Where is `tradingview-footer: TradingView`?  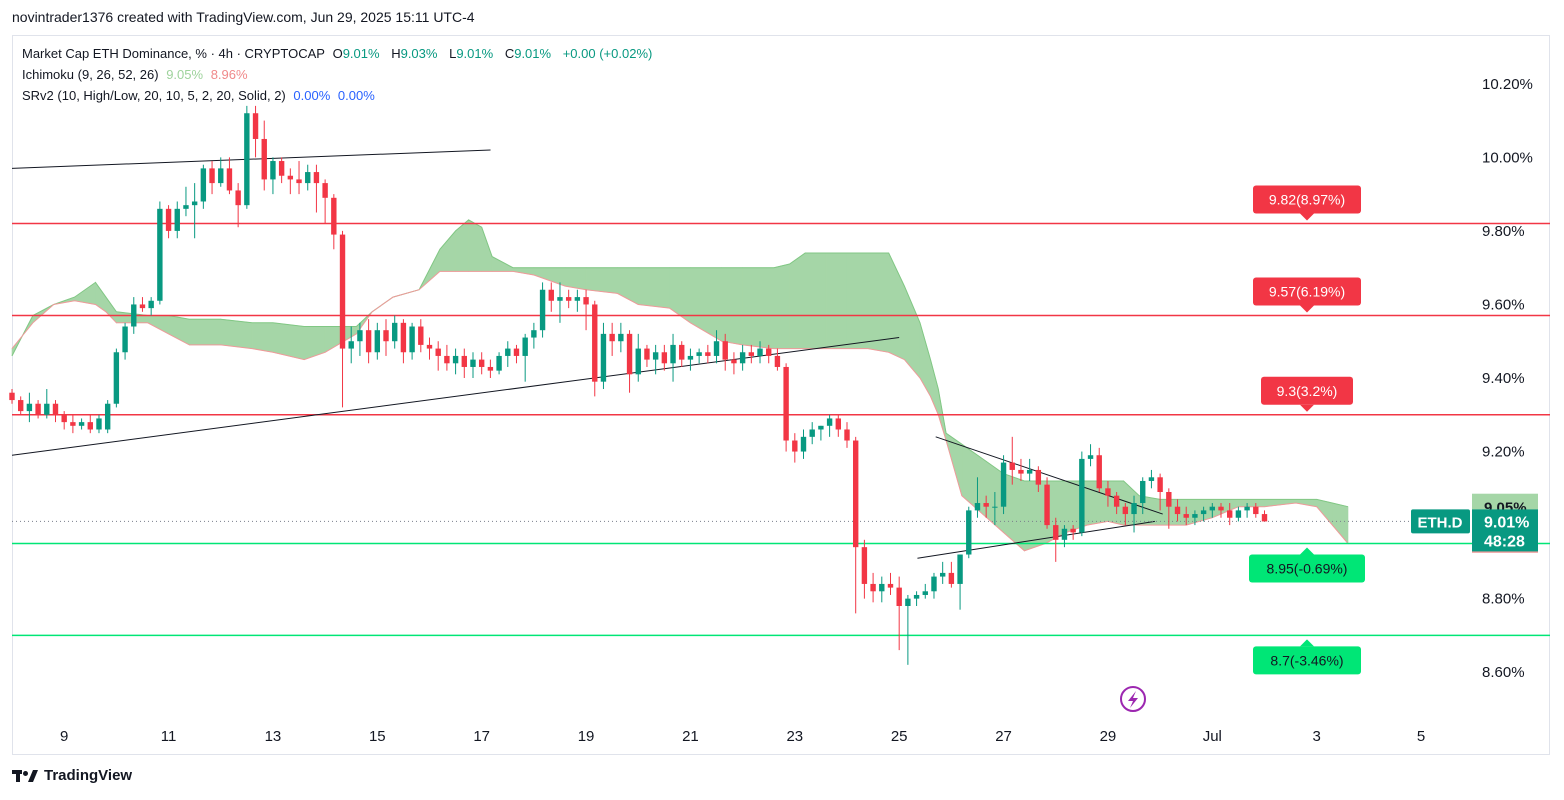
tradingview-footer: TradingView is located at coordinates (72, 775).